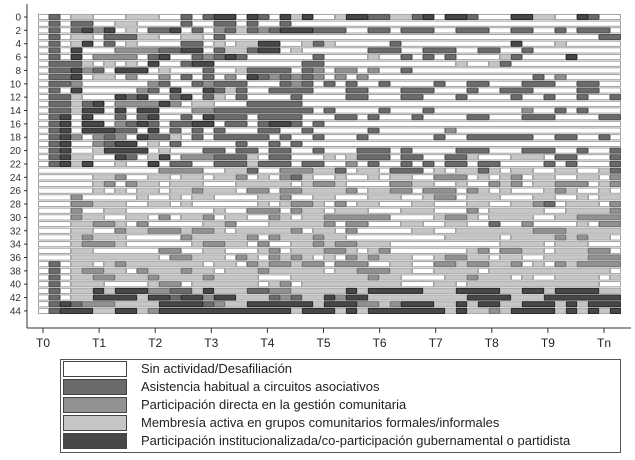 The width and height of the screenshot is (635, 460). What do you see at coordinates (16, 285) in the screenshot?
I see `y-tick-label: 40` at bounding box center [16, 285].